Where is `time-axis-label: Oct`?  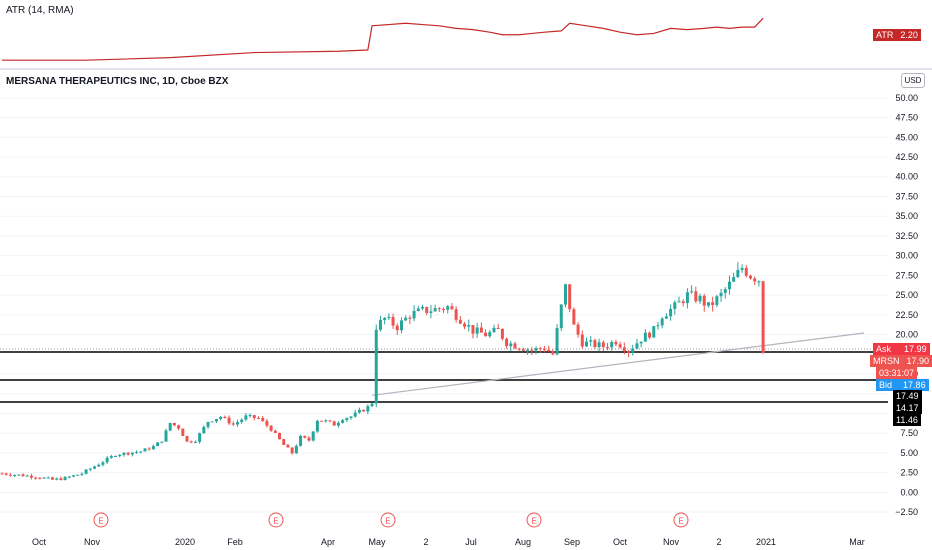
time-axis-label: Oct is located at coordinates (620, 542).